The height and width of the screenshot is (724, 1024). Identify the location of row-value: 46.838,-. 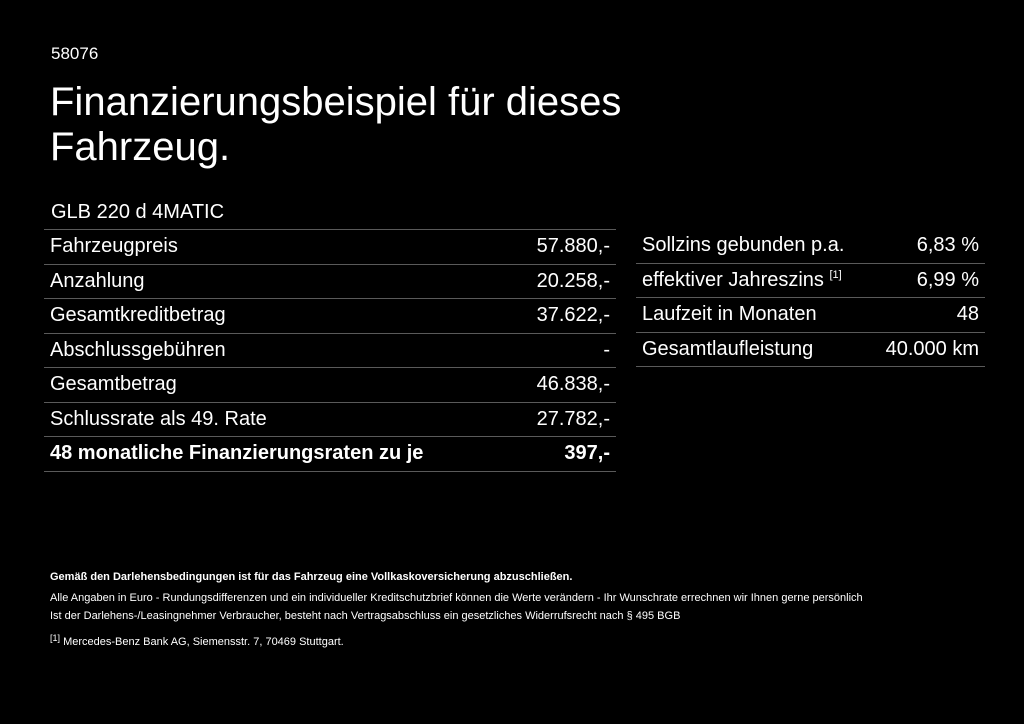
(564, 385).